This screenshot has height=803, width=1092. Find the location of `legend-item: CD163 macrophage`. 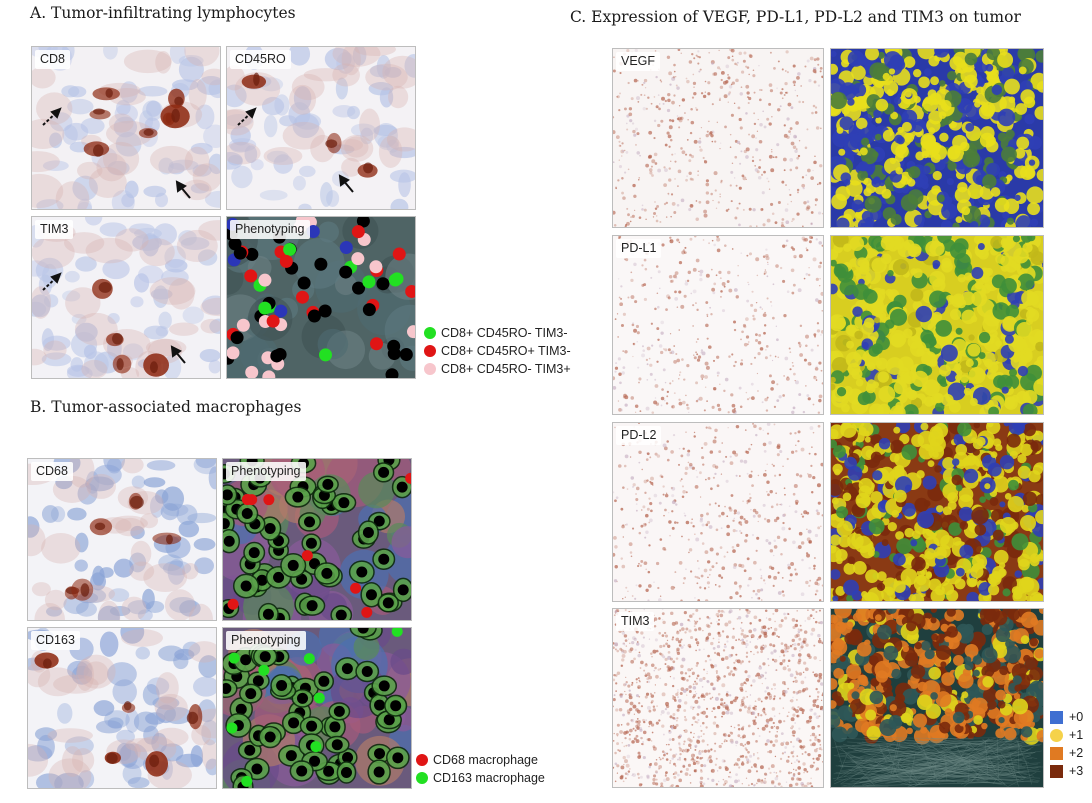

legend-item: CD163 macrophage is located at coordinates (480, 778).